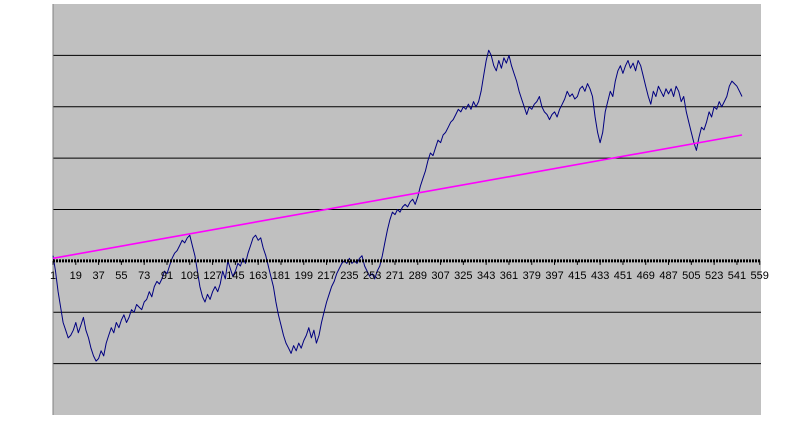  What do you see at coordinates (737, 276) in the screenshot?
I see `x-tick-label: 541` at bounding box center [737, 276].